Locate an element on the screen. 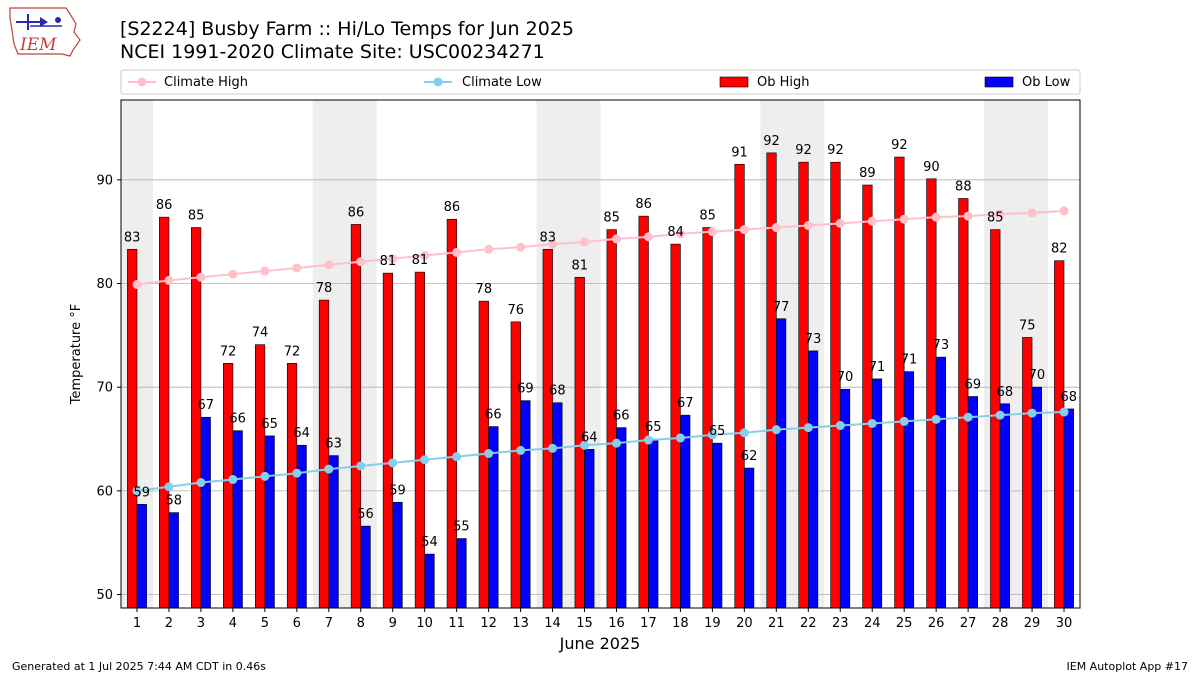 This screenshot has width=1200, height=675. ob-low-label-7: 63 is located at coordinates (333, 444).